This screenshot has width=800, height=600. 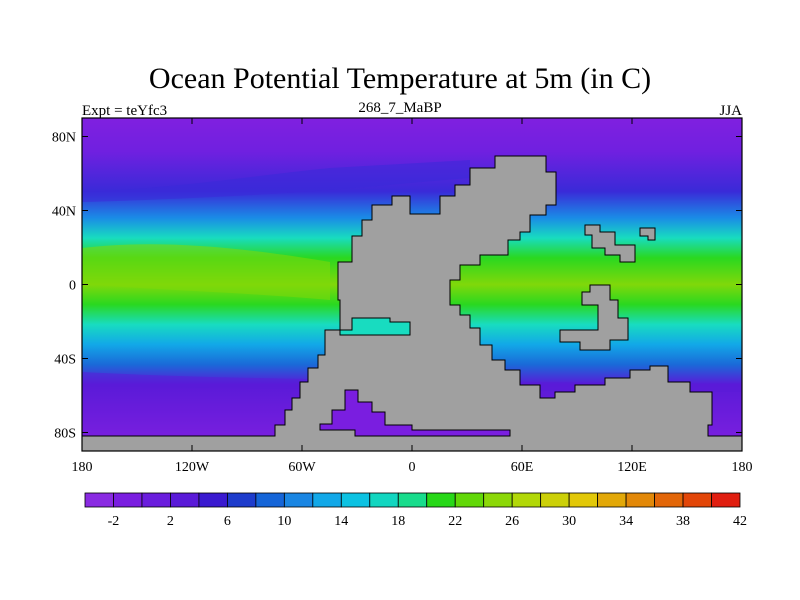 I want to click on lat-tick-label: 80N, so click(x=64, y=138).